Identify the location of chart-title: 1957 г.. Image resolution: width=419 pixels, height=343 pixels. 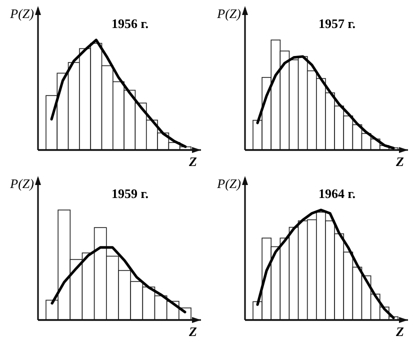
(337, 23).